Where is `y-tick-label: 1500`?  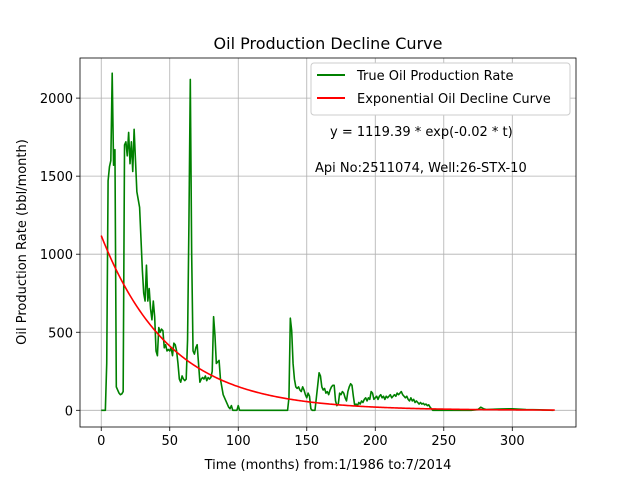 y-tick-label: 1500 is located at coordinates (56, 177).